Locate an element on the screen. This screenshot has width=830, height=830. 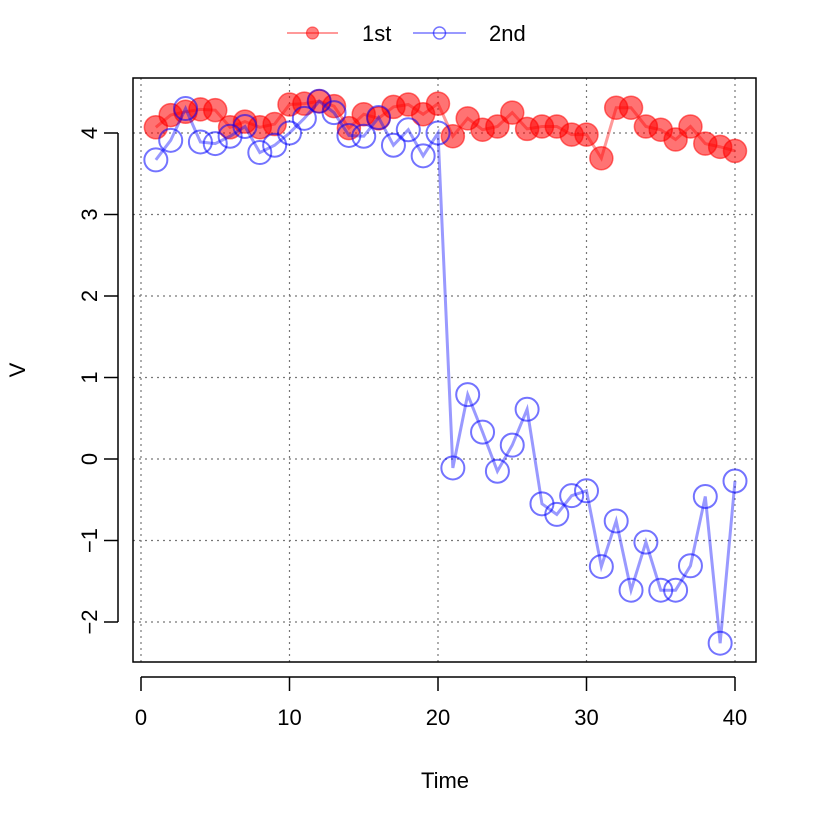
y-tick-label: 1 is located at coordinates (89, 377).